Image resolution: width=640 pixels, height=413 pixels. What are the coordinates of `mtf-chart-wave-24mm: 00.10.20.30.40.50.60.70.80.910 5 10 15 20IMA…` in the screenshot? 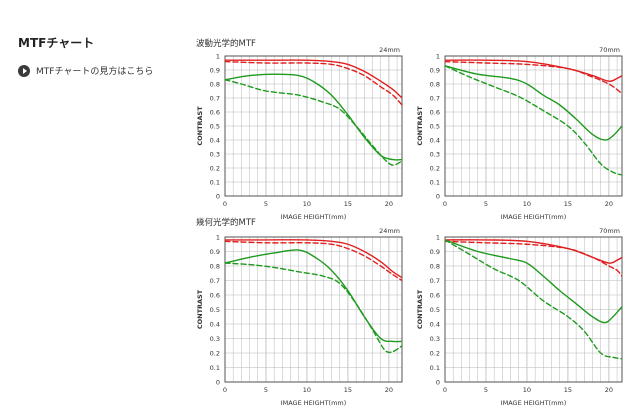 It's located at (299, 133).